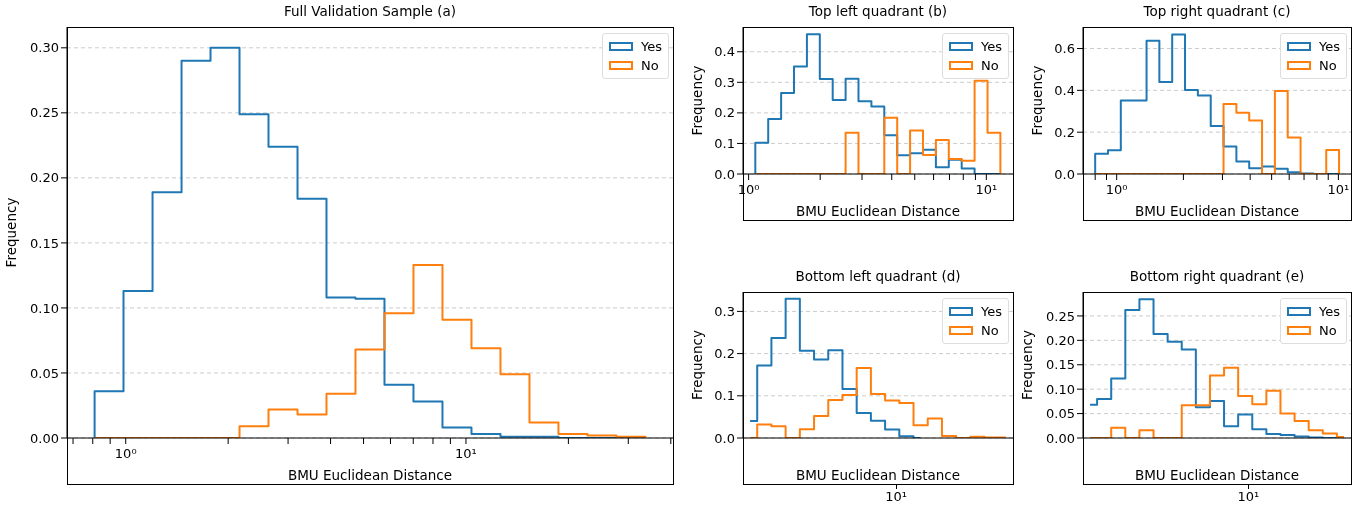 The width and height of the screenshot is (1363, 528). Describe the element at coordinates (1217, 11) in the screenshot. I see `chart-title: Top right quadrant (c)` at that location.